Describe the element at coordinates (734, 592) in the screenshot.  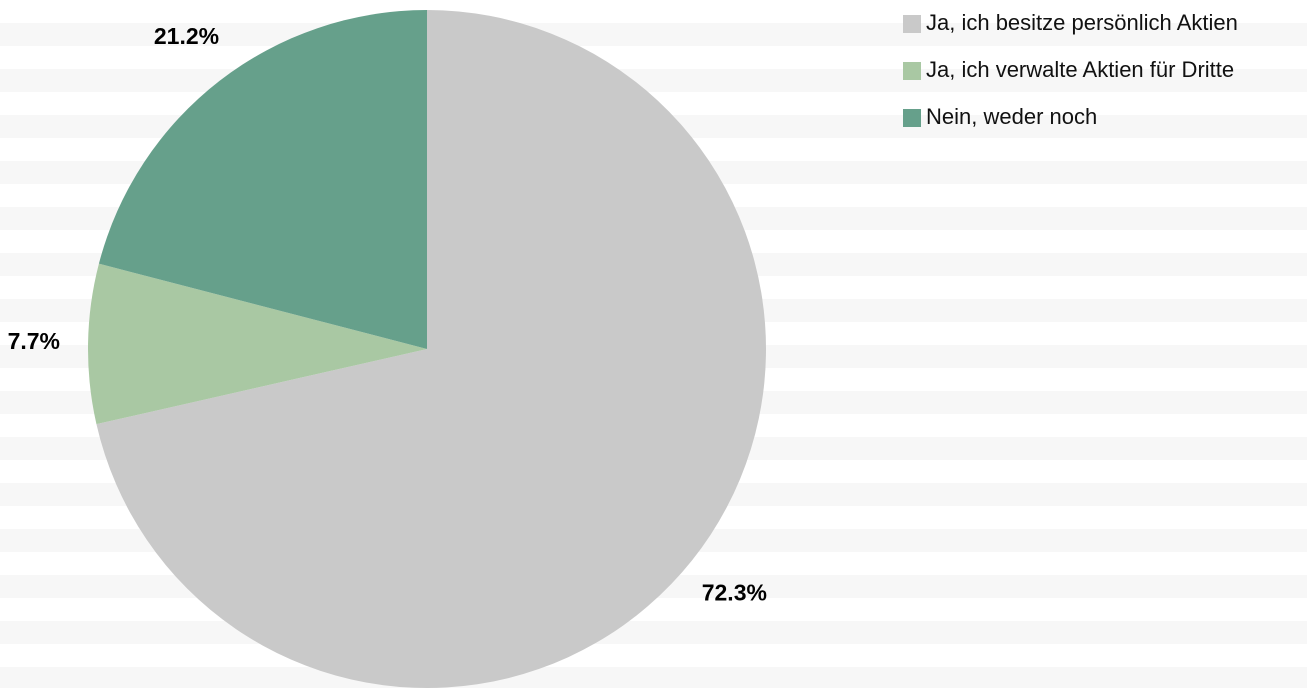
I see `value-label: 72.3%` at that location.